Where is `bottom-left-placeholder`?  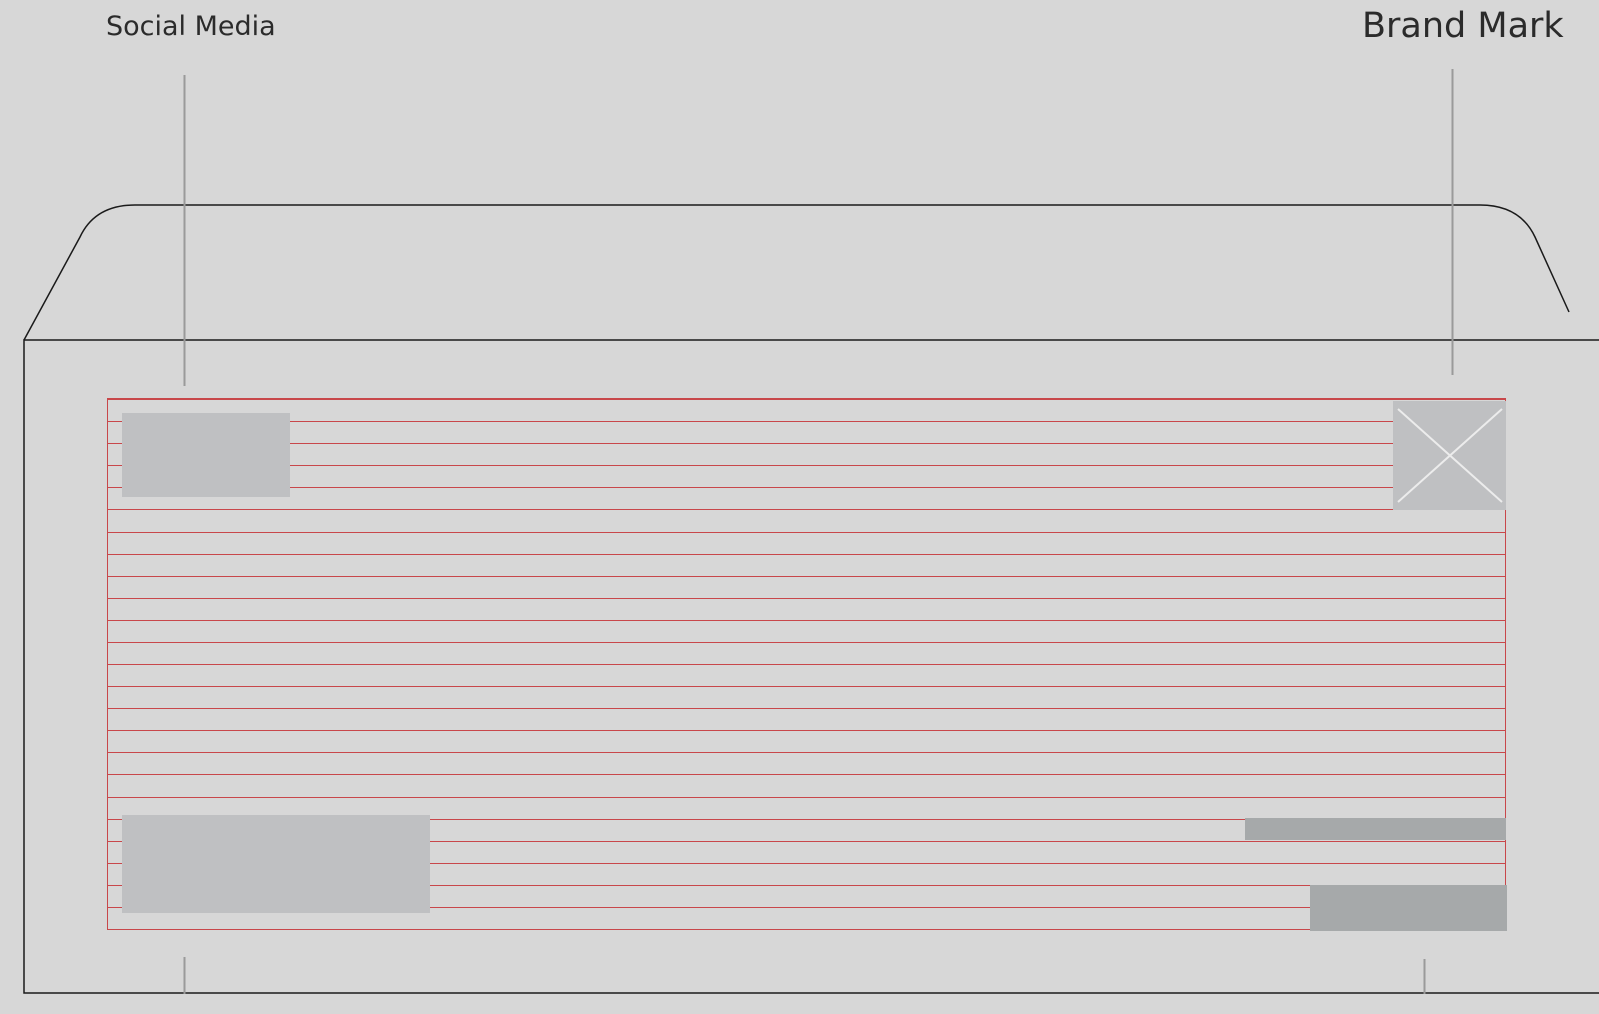
bottom-left-placeholder is located at coordinates (276, 864).